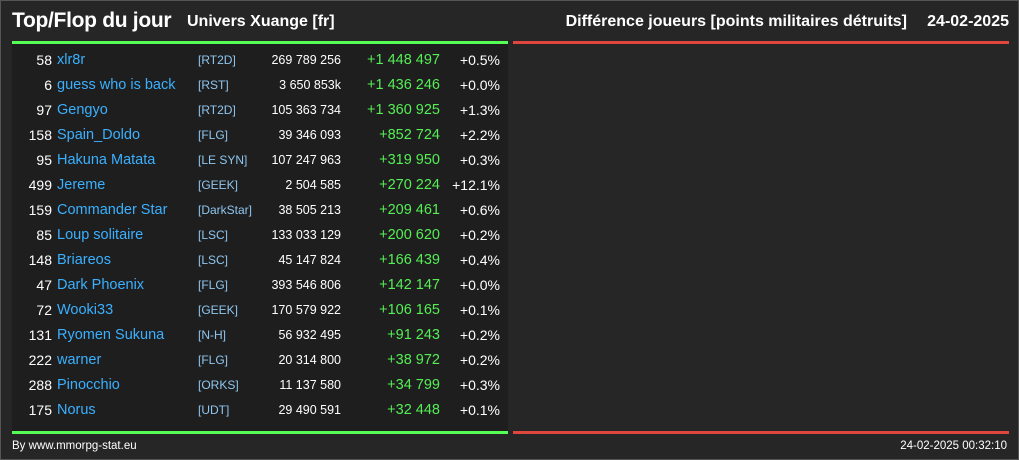  What do you see at coordinates (479, 60) in the screenshot?
I see `percent-change: +0.5%` at bounding box center [479, 60].